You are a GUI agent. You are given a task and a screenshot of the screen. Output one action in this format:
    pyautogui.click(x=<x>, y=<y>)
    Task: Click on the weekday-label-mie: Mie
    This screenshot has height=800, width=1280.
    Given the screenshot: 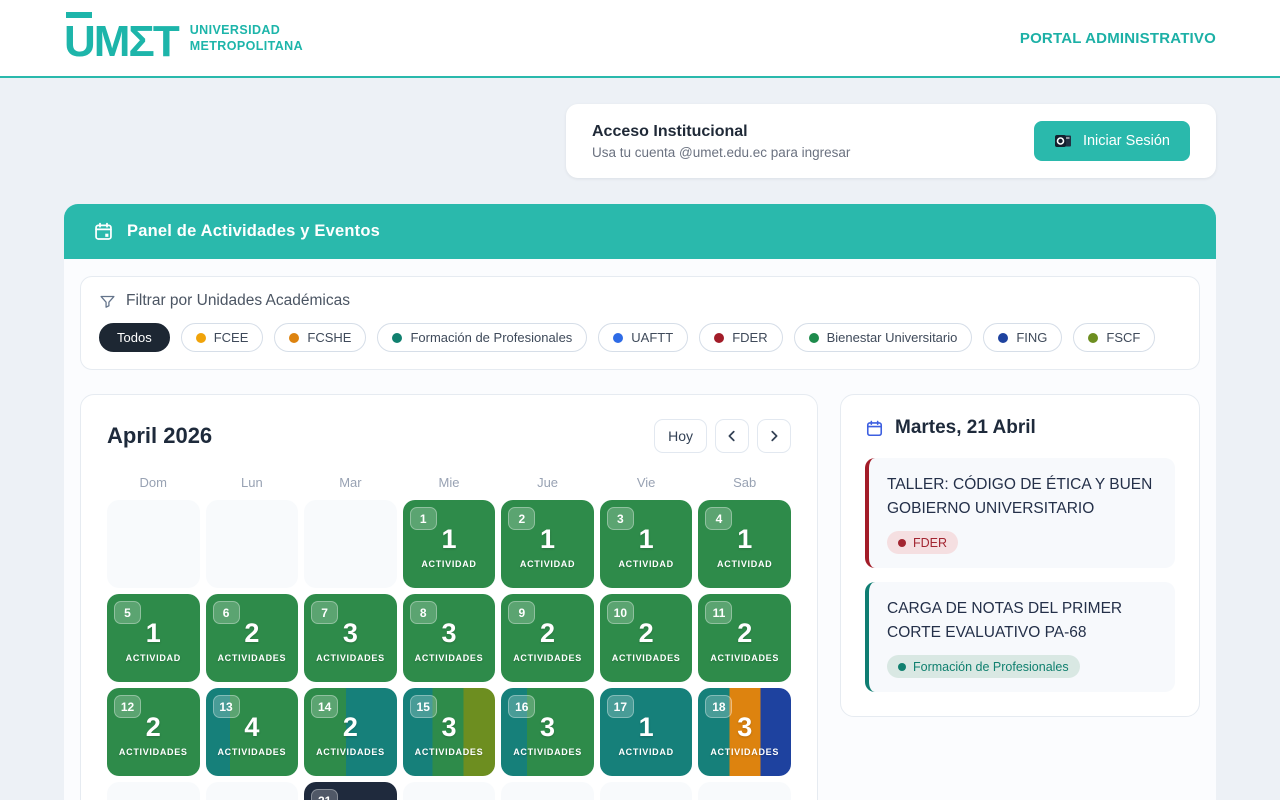 What is the action you would take?
    pyautogui.click(x=449, y=482)
    